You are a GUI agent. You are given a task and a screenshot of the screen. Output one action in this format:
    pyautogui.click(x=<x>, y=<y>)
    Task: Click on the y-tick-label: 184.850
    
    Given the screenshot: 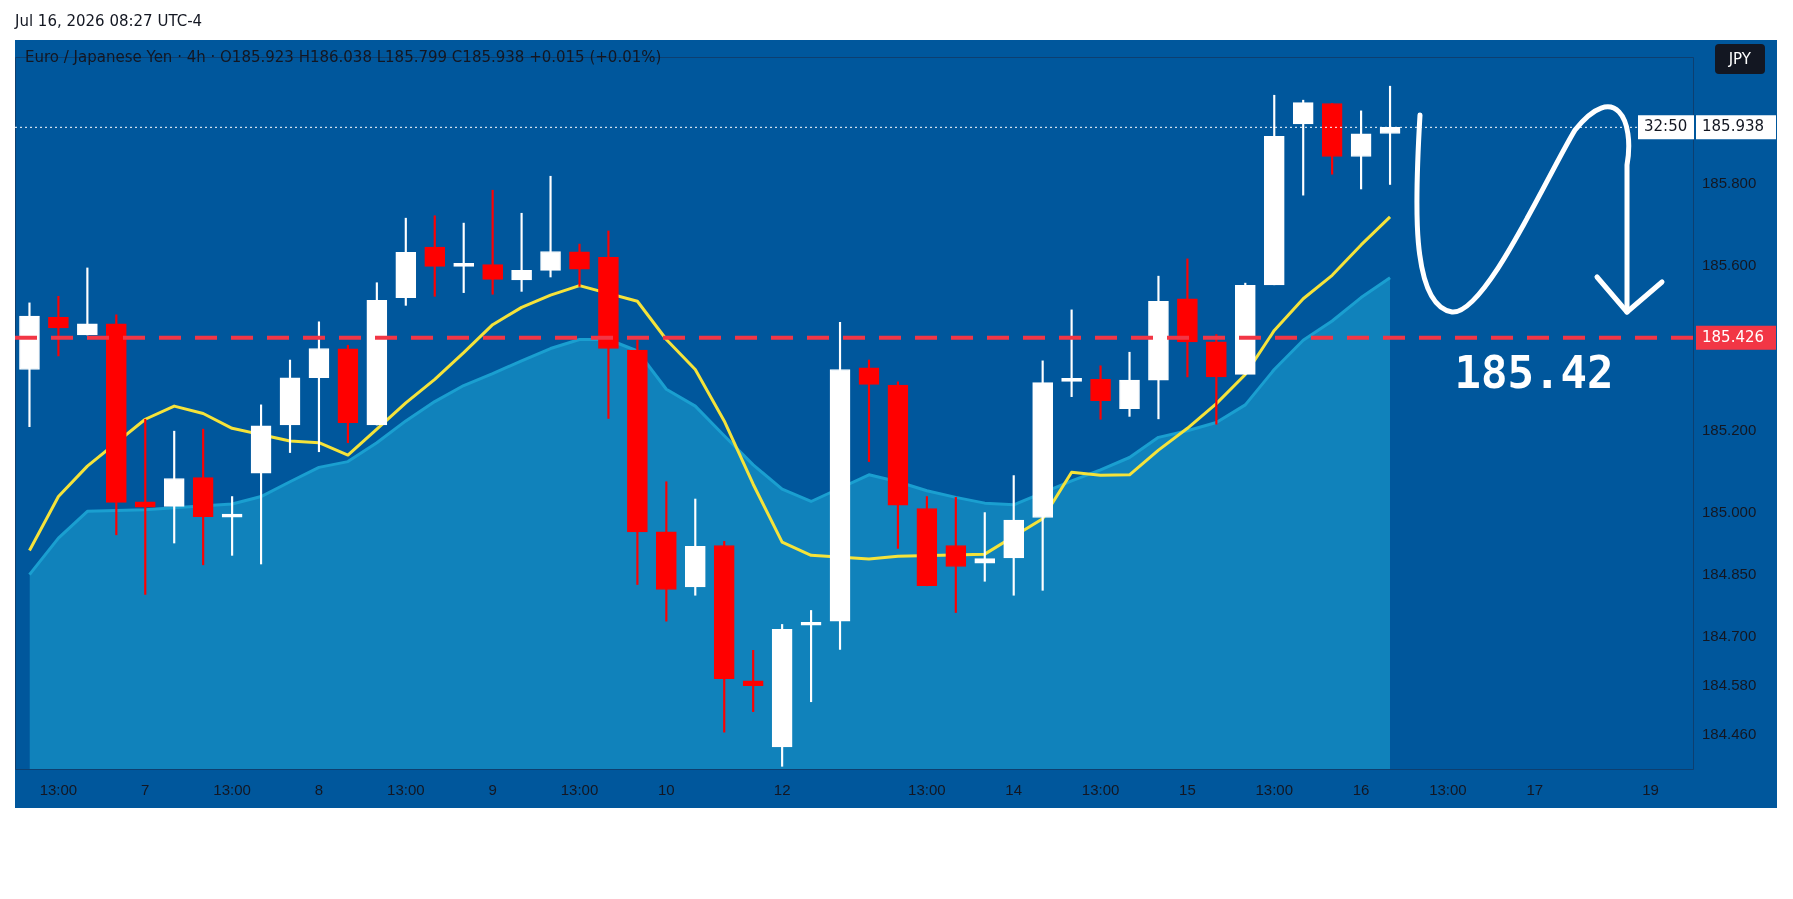 What is the action you would take?
    pyautogui.click(x=1729, y=573)
    